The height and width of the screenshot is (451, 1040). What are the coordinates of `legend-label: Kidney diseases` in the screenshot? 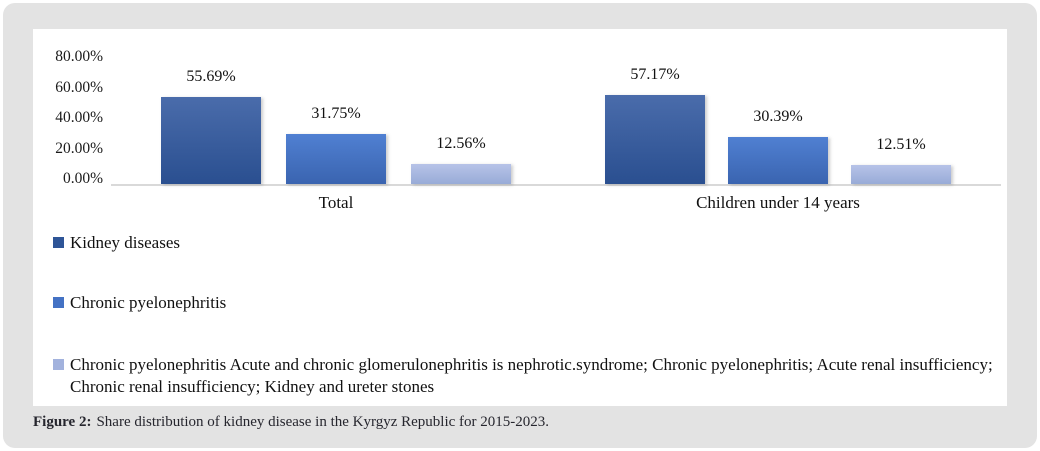 It's located at (125, 242).